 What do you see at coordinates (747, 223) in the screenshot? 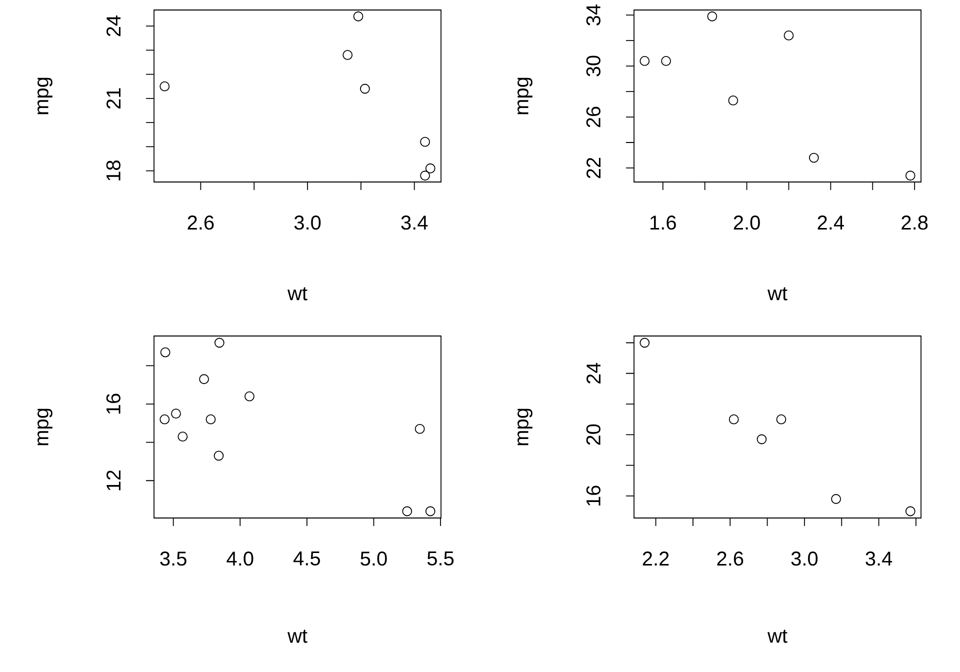
I see `x-tick-label: 2.0` at bounding box center [747, 223].